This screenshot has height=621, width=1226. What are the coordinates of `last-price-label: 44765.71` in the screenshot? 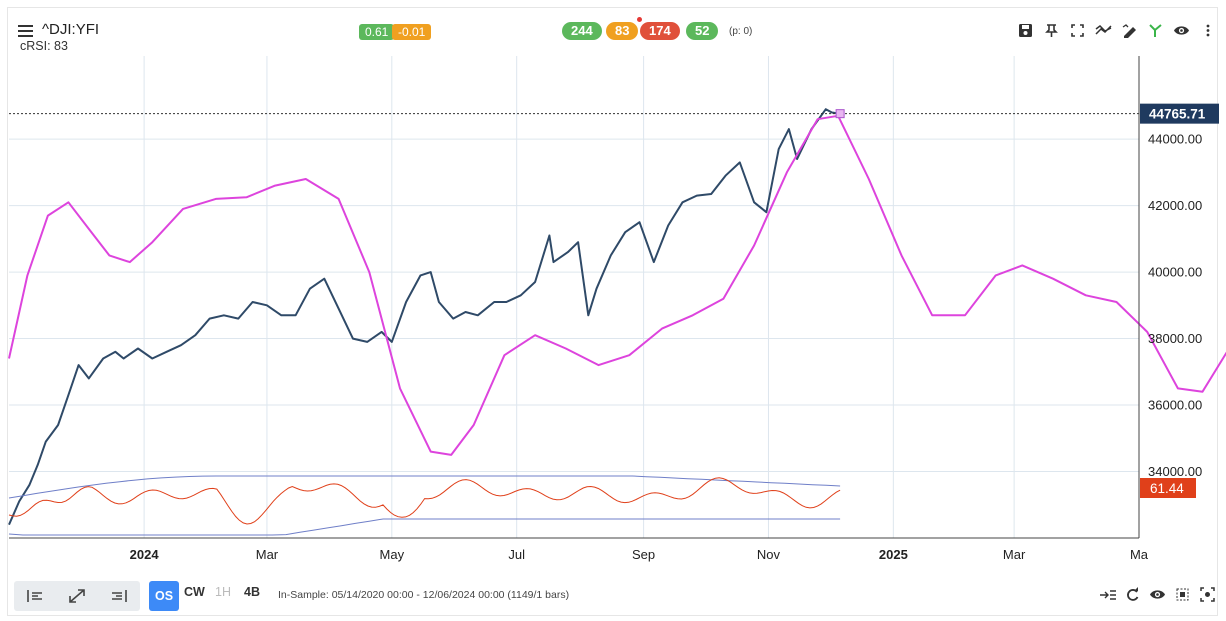 It's located at (1177, 114).